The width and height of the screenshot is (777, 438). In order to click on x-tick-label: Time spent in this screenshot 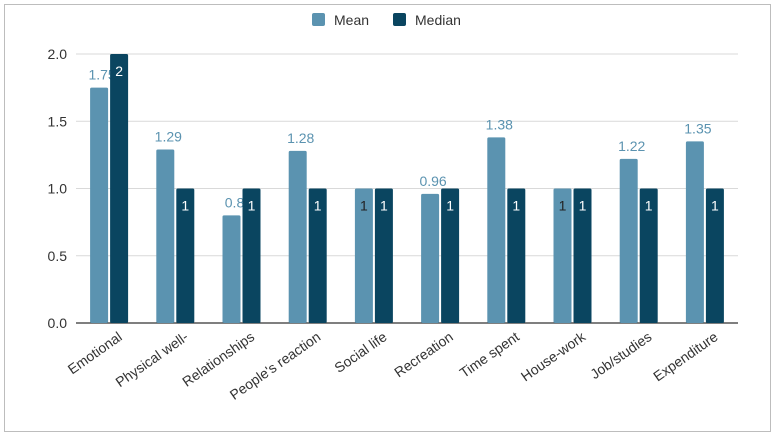, I will do `click(490, 354)`.